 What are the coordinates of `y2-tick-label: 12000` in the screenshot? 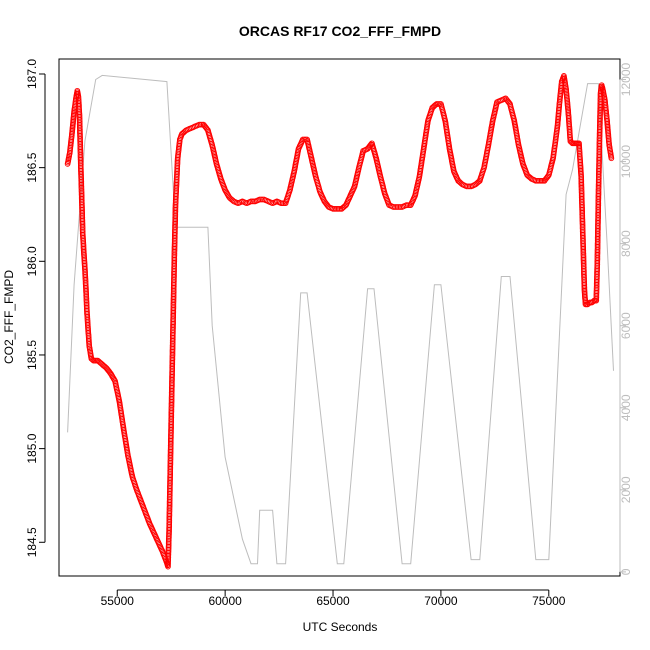 It's located at (626, 80).